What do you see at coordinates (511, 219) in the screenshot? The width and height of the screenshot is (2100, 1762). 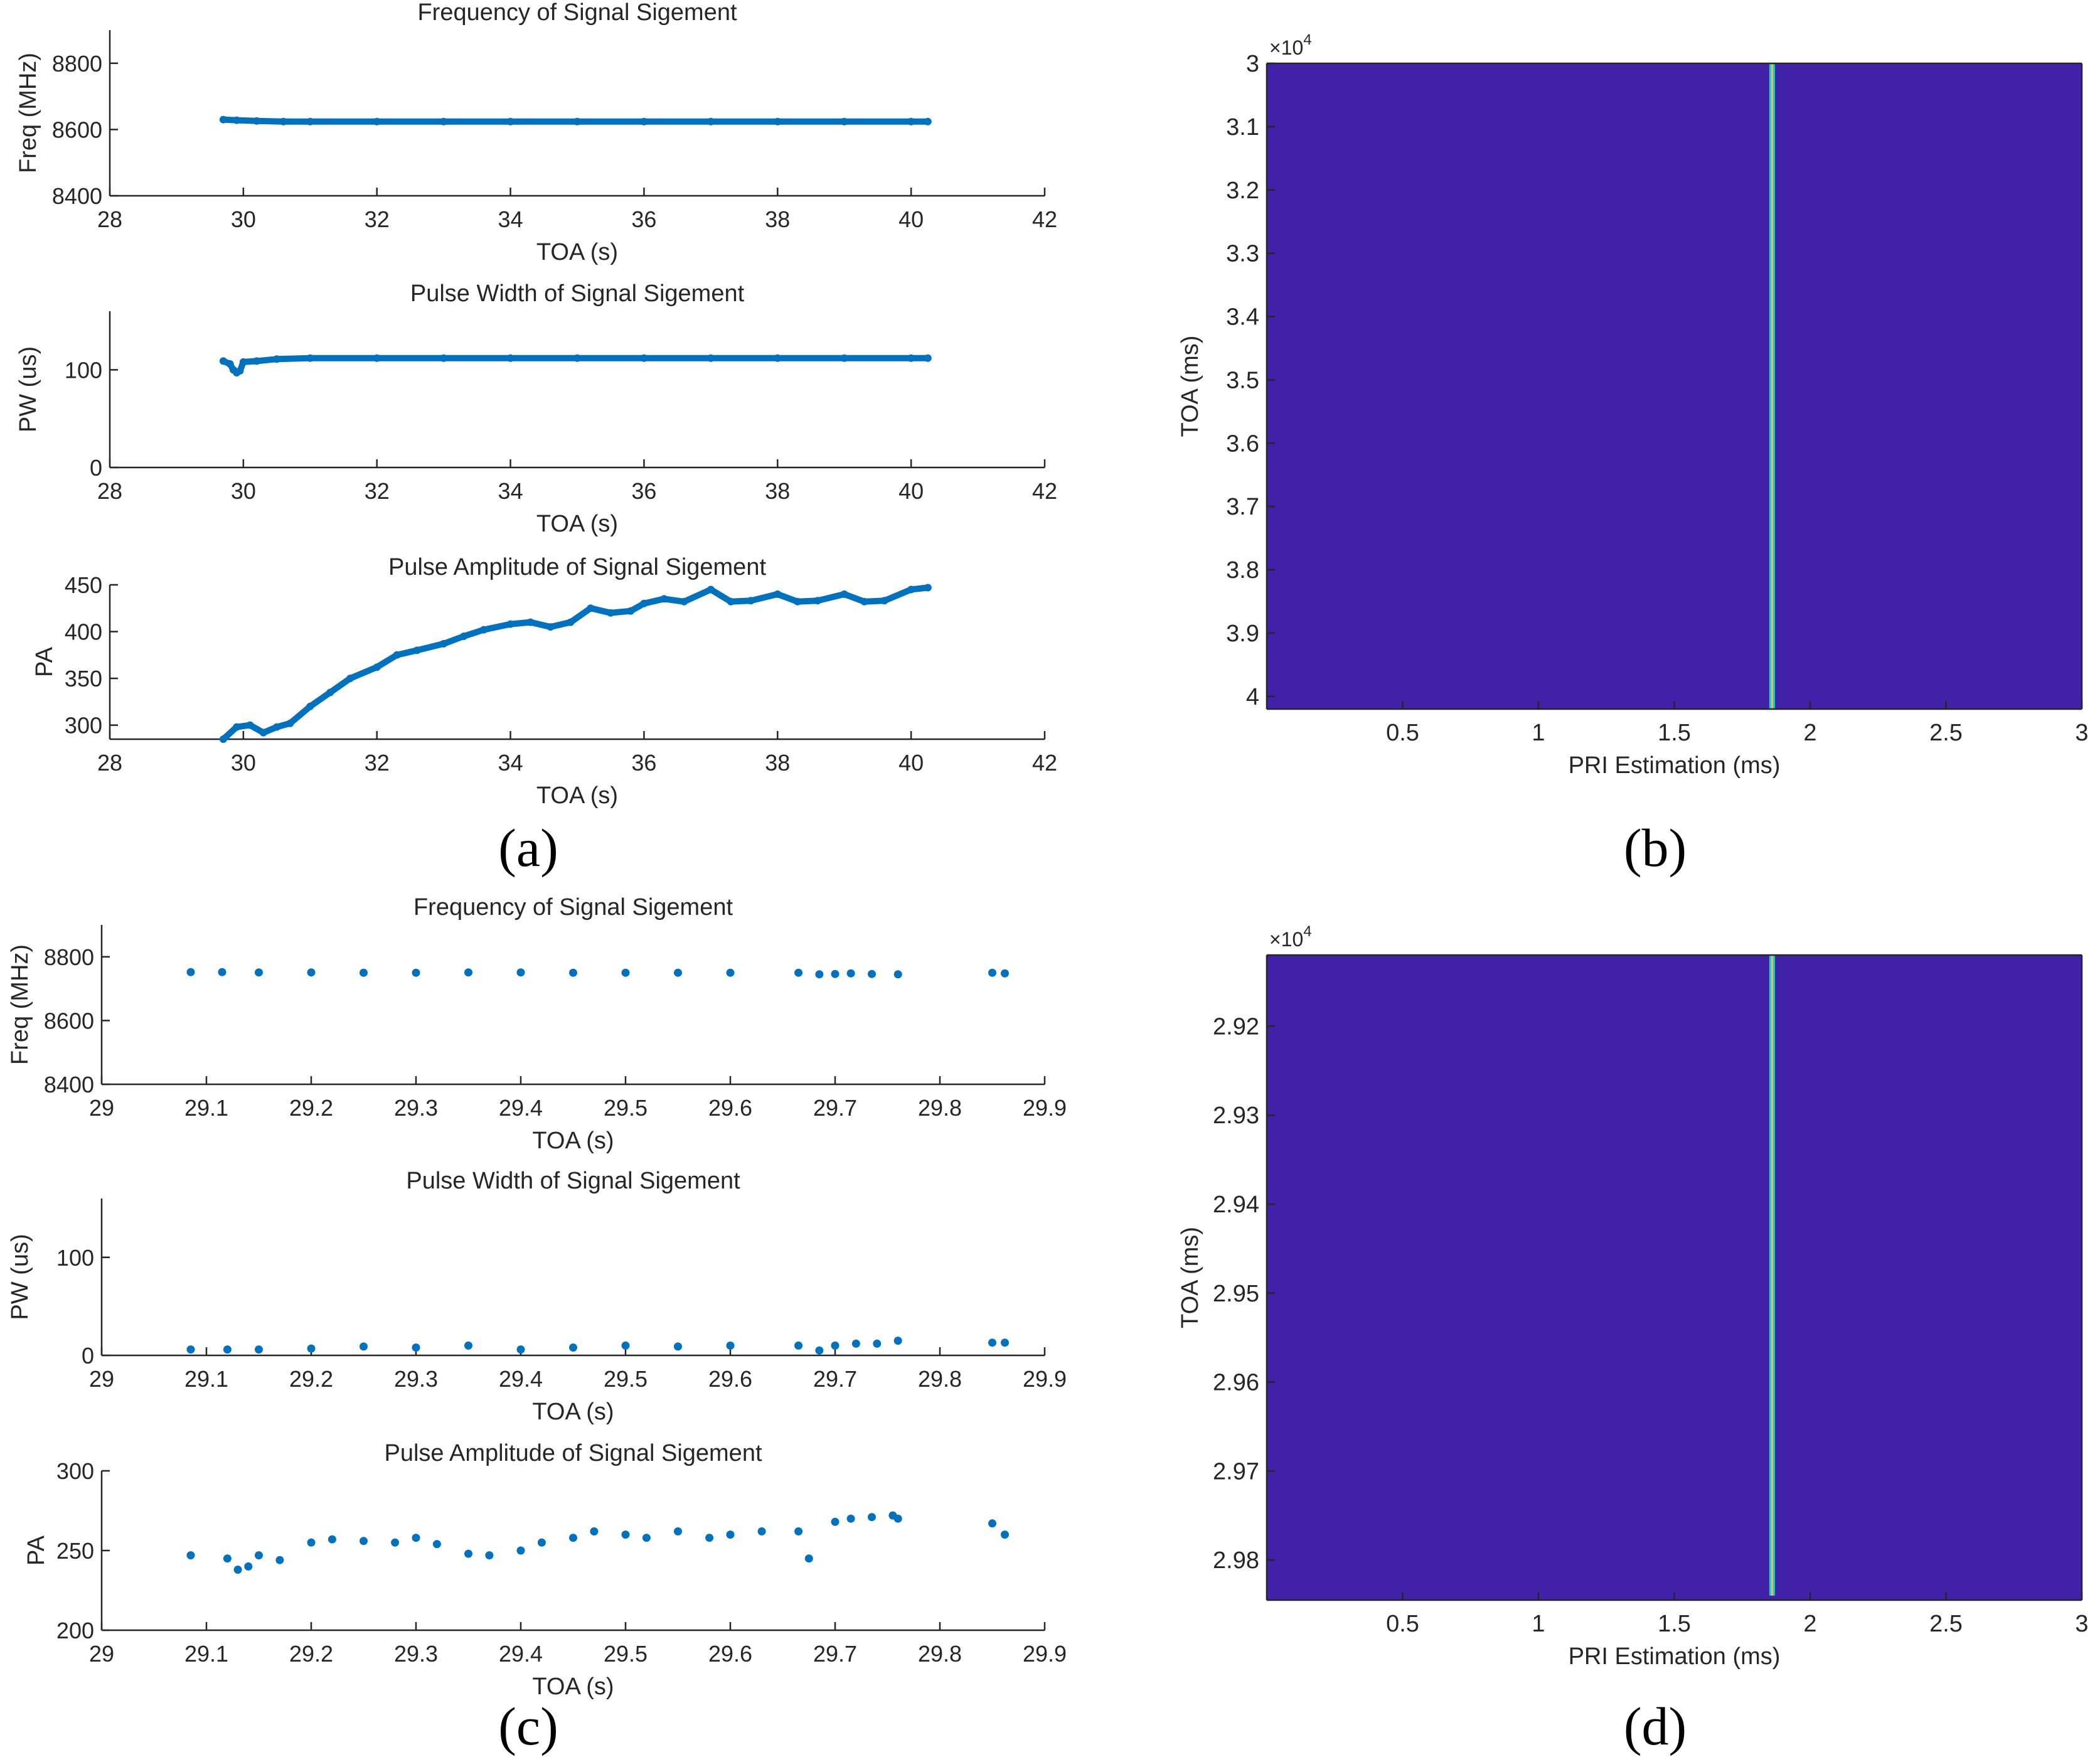 I see `x-tick-label: 34` at bounding box center [511, 219].